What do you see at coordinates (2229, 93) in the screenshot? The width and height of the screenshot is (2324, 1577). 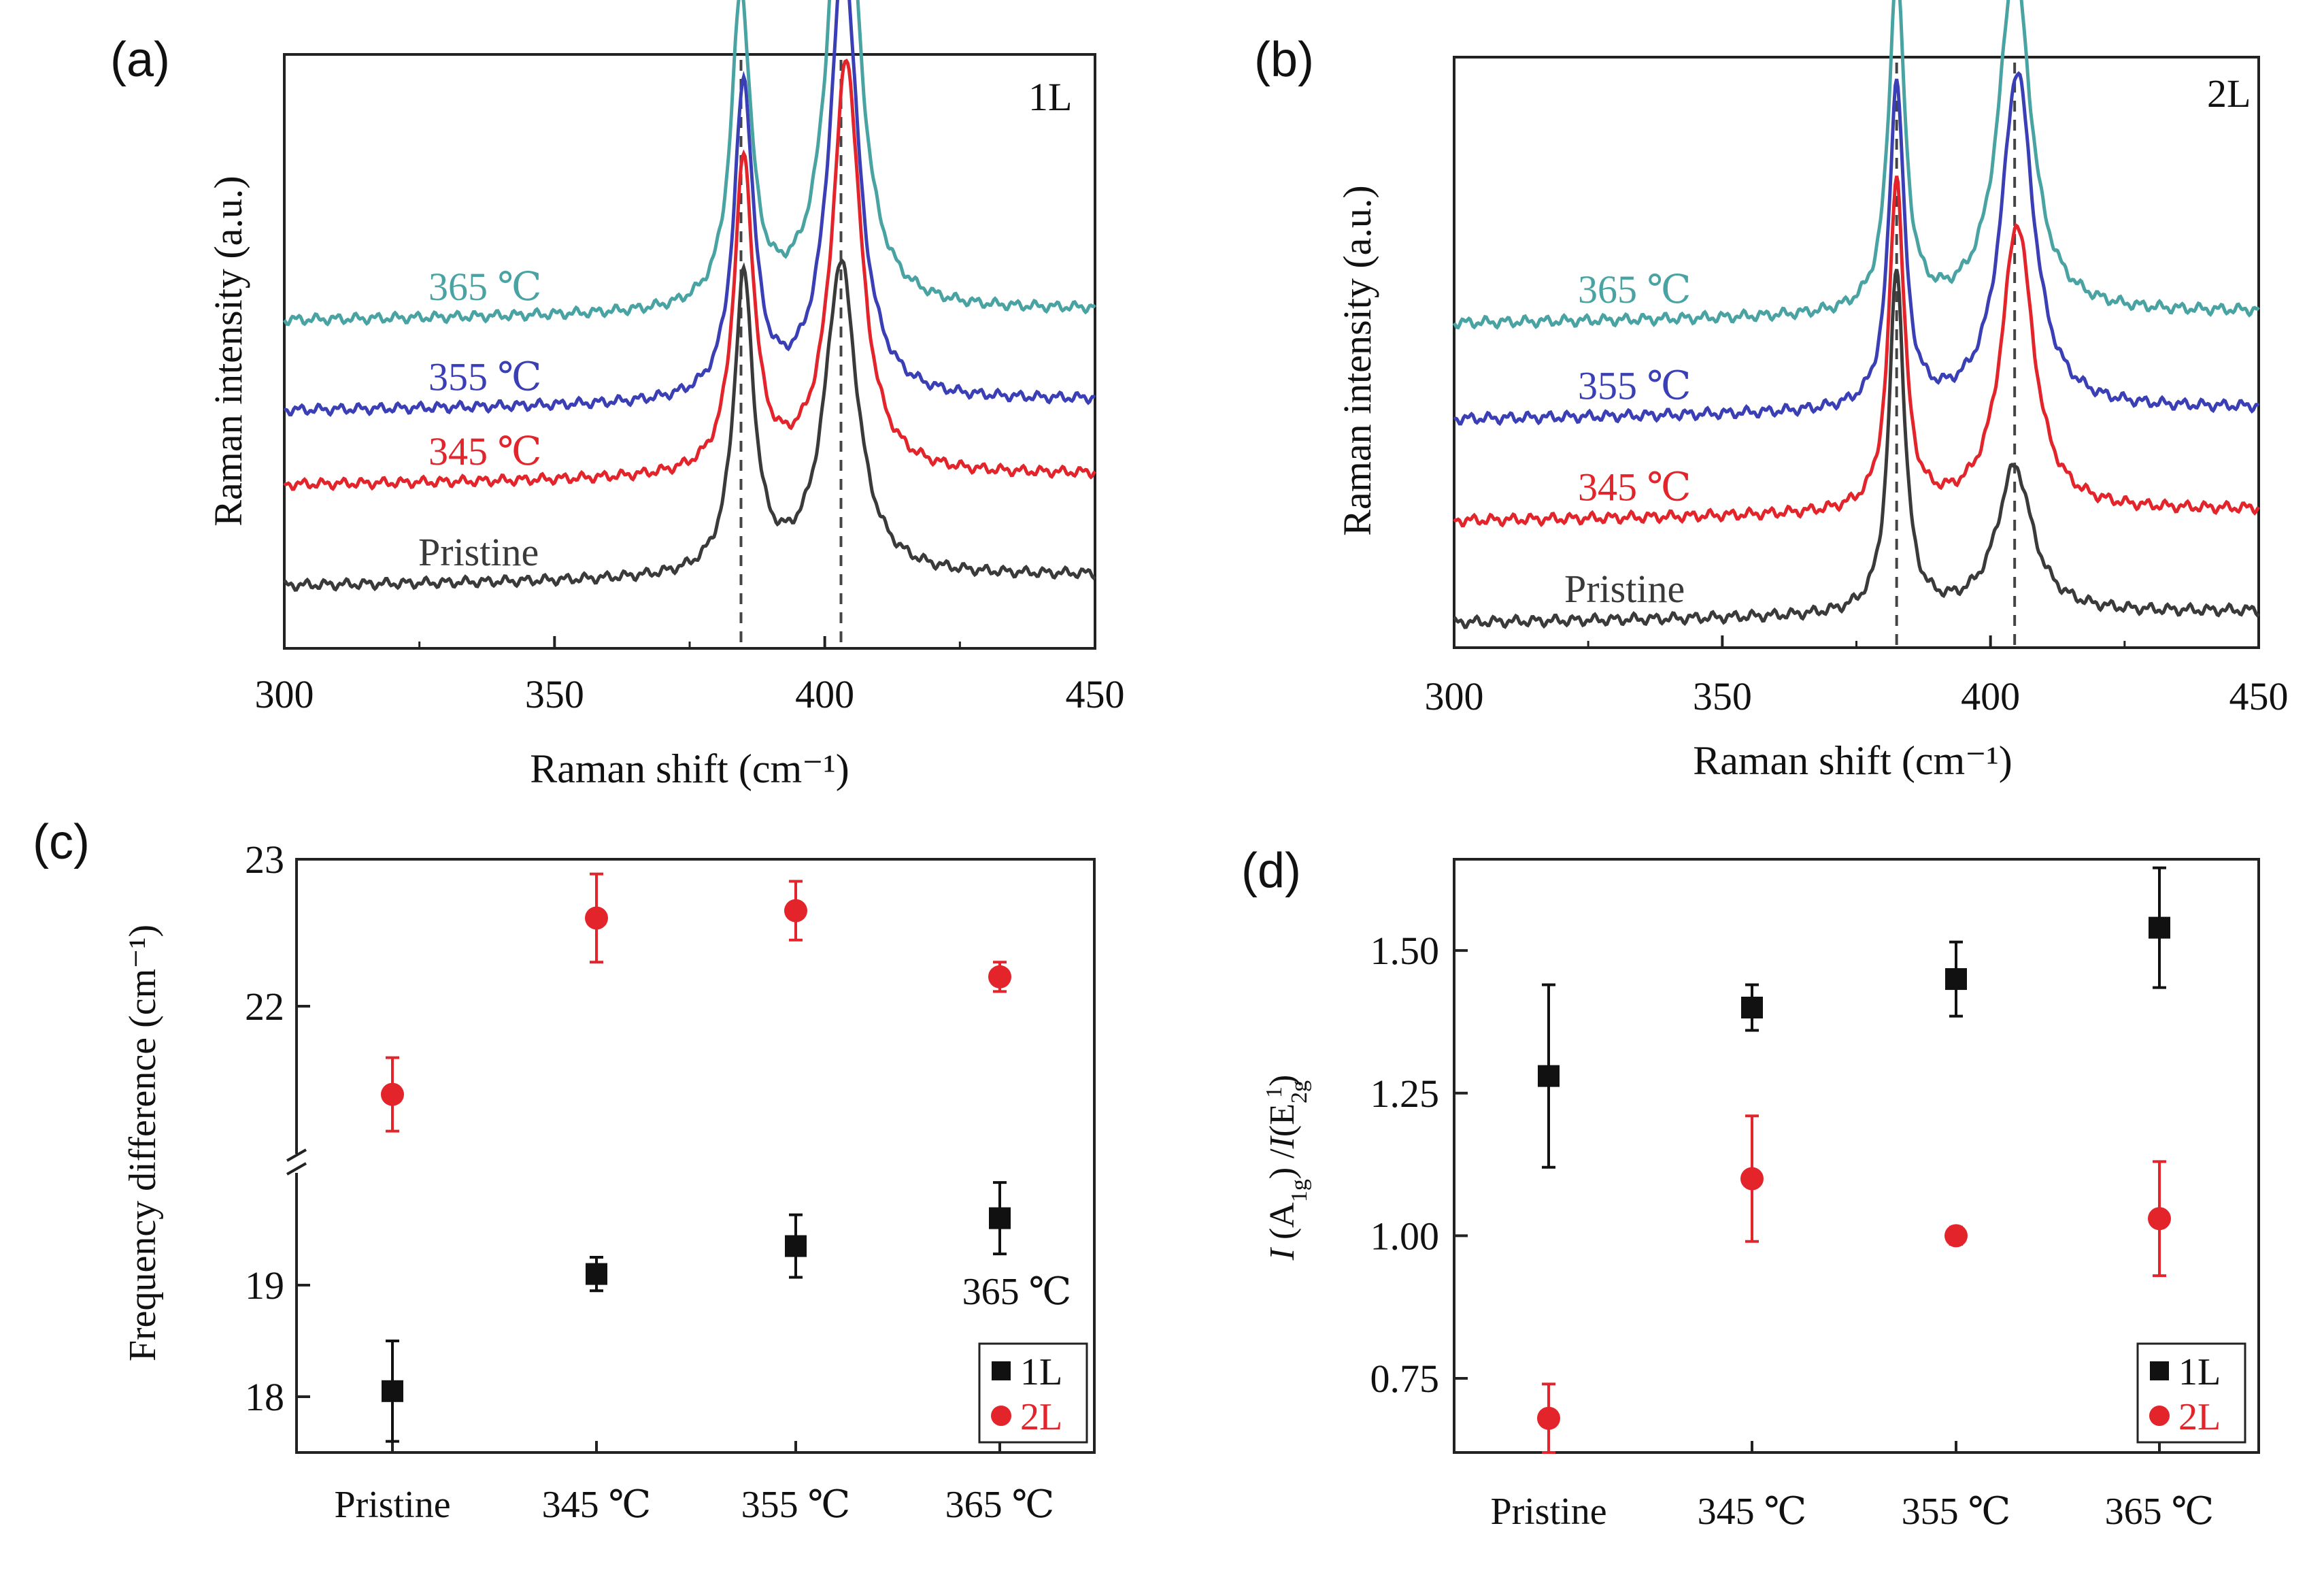 I see `panel-b-title: 2L` at bounding box center [2229, 93].